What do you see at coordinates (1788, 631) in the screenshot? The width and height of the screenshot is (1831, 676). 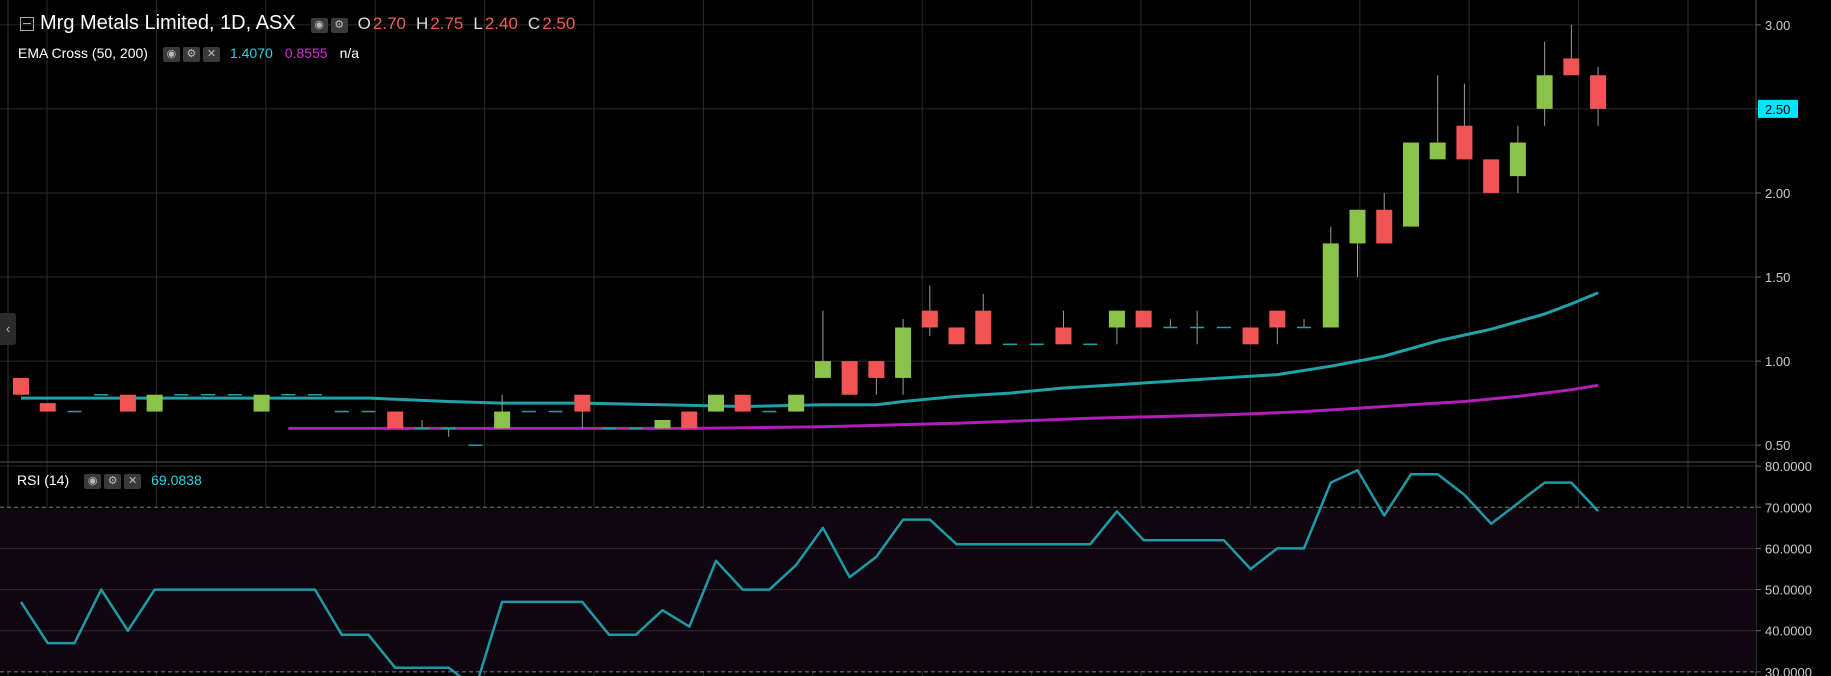 I see `rsi-tick-label: 40.0000` at bounding box center [1788, 631].